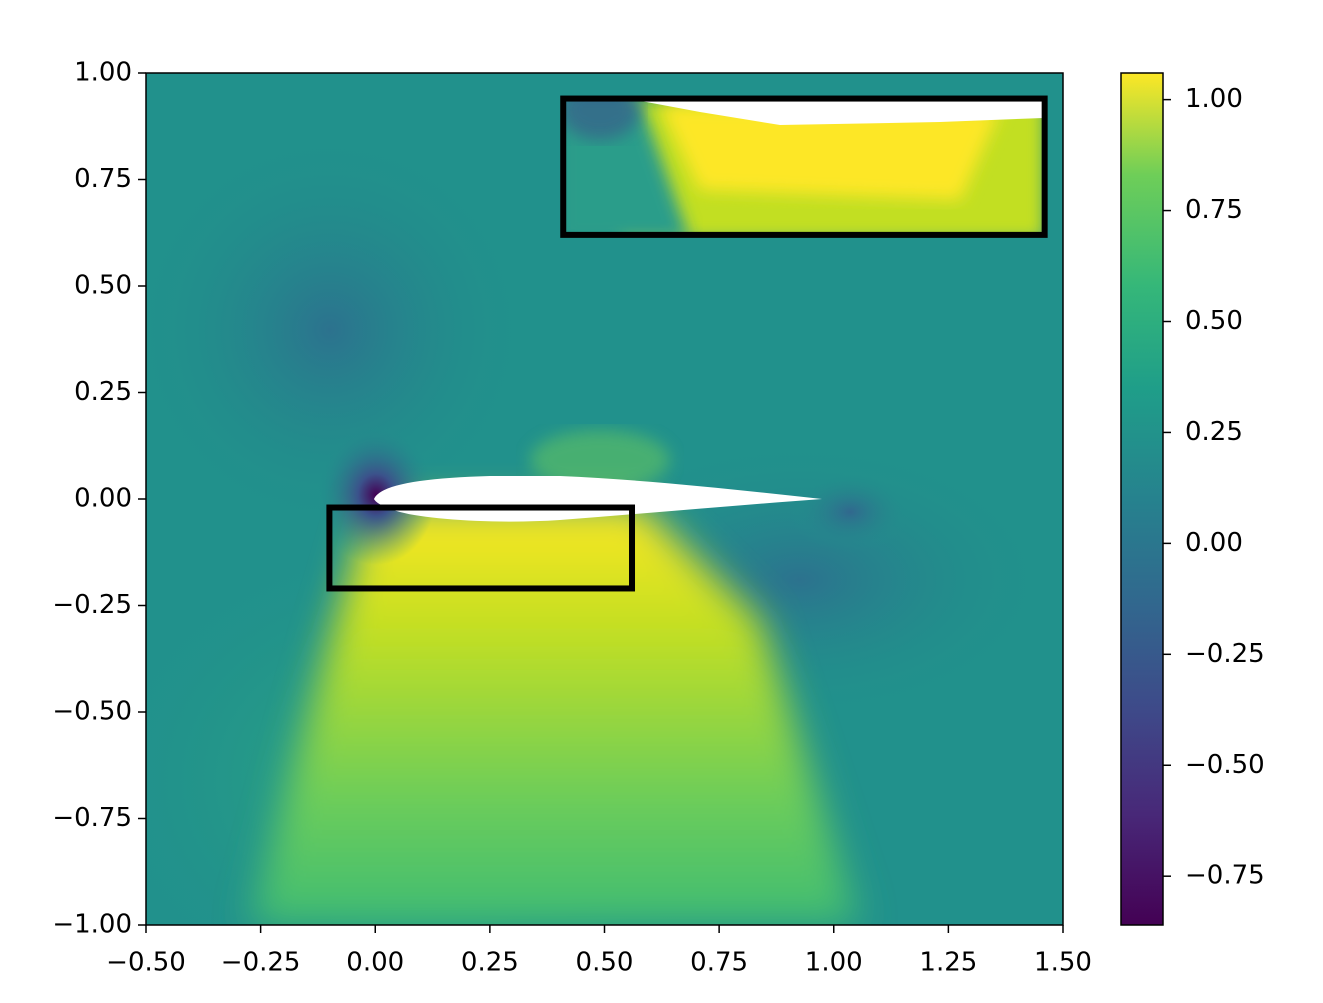  What do you see at coordinates (948, 963) in the screenshot?
I see `x-tick-label: 1.25` at bounding box center [948, 963].